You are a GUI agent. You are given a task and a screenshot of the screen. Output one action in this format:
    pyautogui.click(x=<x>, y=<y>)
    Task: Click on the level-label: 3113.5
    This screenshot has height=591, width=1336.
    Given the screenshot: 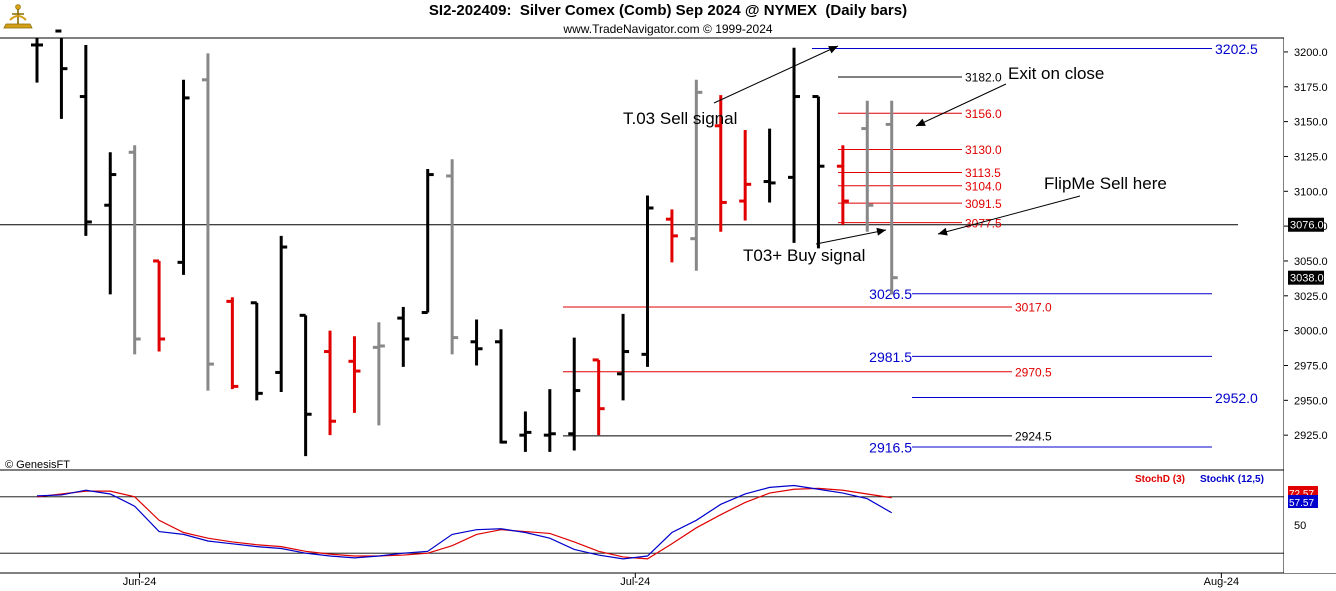 What is the action you would take?
    pyautogui.click(x=983, y=173)
    